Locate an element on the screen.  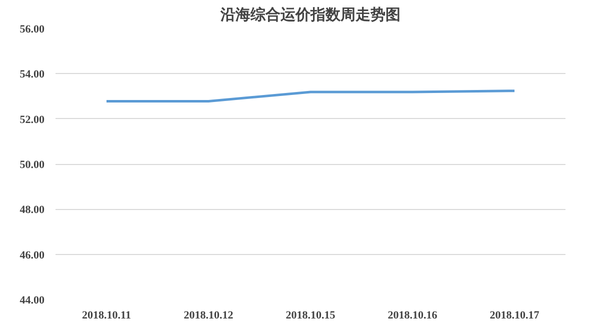
y-tick-label: 46.00 is located at coordinates (32, 255).